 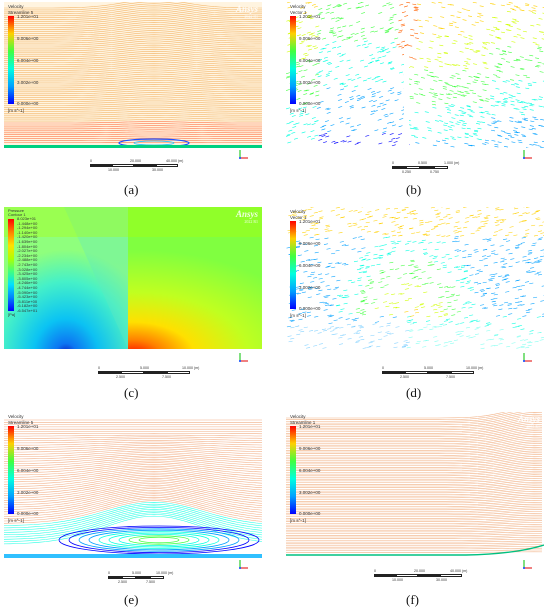 What do you see at coordinates (27, 255) in the screenshot?
I see `legend-value: -2.234e+00` at bounding box center [27, 255].